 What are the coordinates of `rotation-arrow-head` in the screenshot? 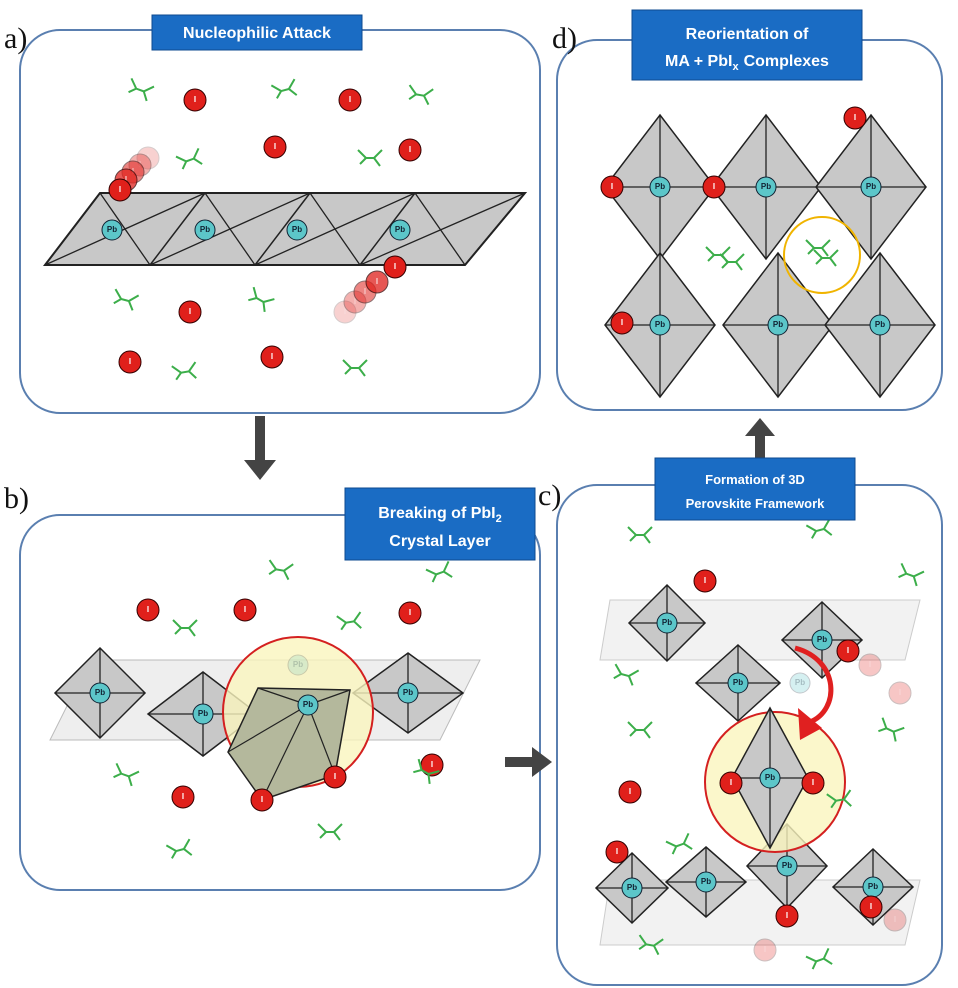 It's located at (810, 724).